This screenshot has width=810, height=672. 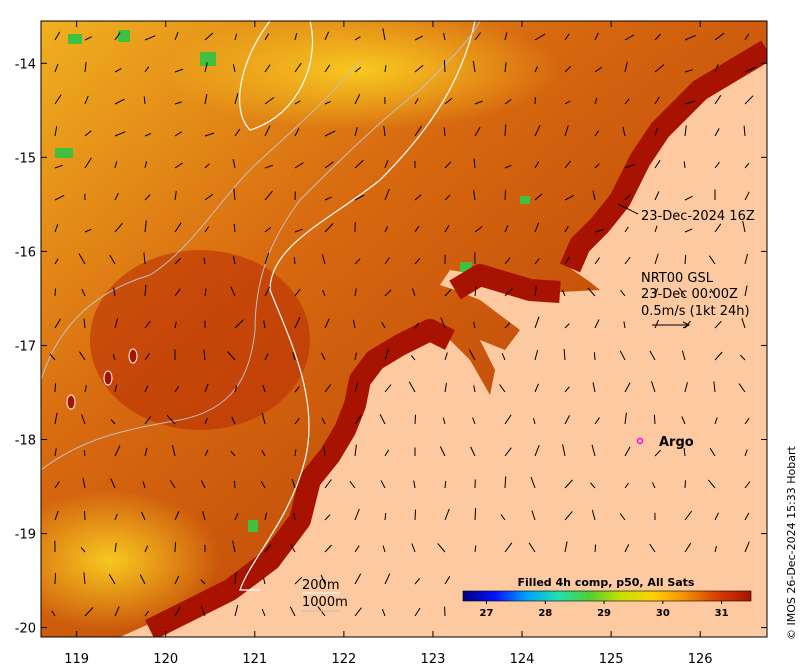 What do you see at coordinates (320, 585) in the screenshot?
I see `contour-200-label: 200m` at bounding box center [320, 585].